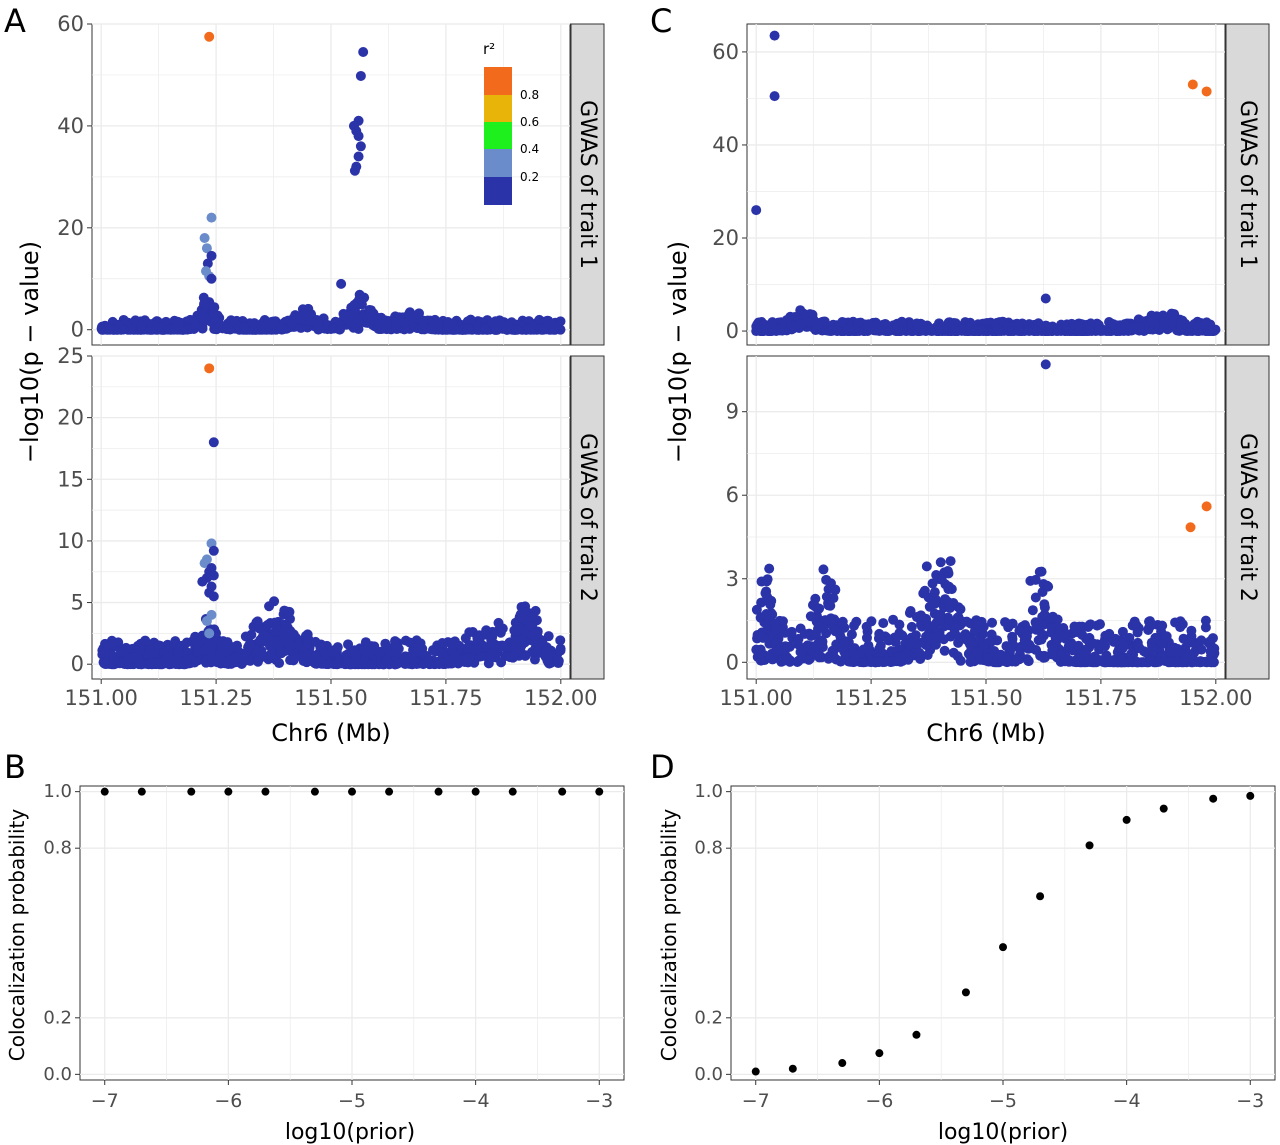 Image resolution: width=1280 pixels, height=1145 pixels. What do you see at coordinates (1003, 1101) in the screenshot?
I see `panel-d-xtick-label: −5` at bounding box center [1003, 1101].